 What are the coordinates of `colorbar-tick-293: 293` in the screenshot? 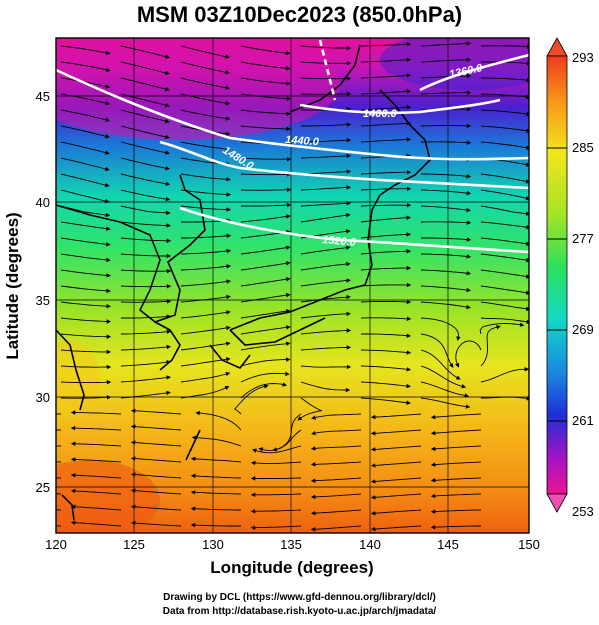 It's located at (583, 57).